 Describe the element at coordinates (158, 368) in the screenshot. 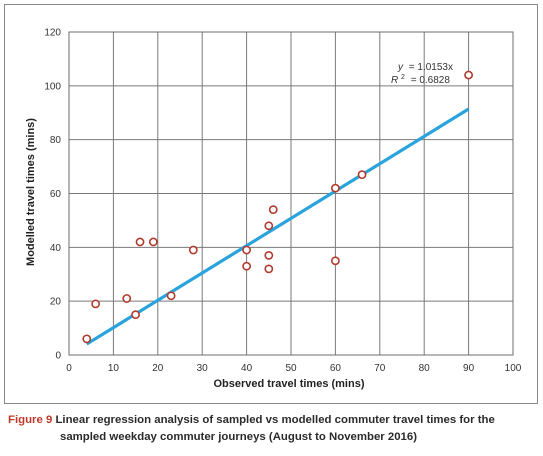

I see `x-tick-label: 20` at that location.